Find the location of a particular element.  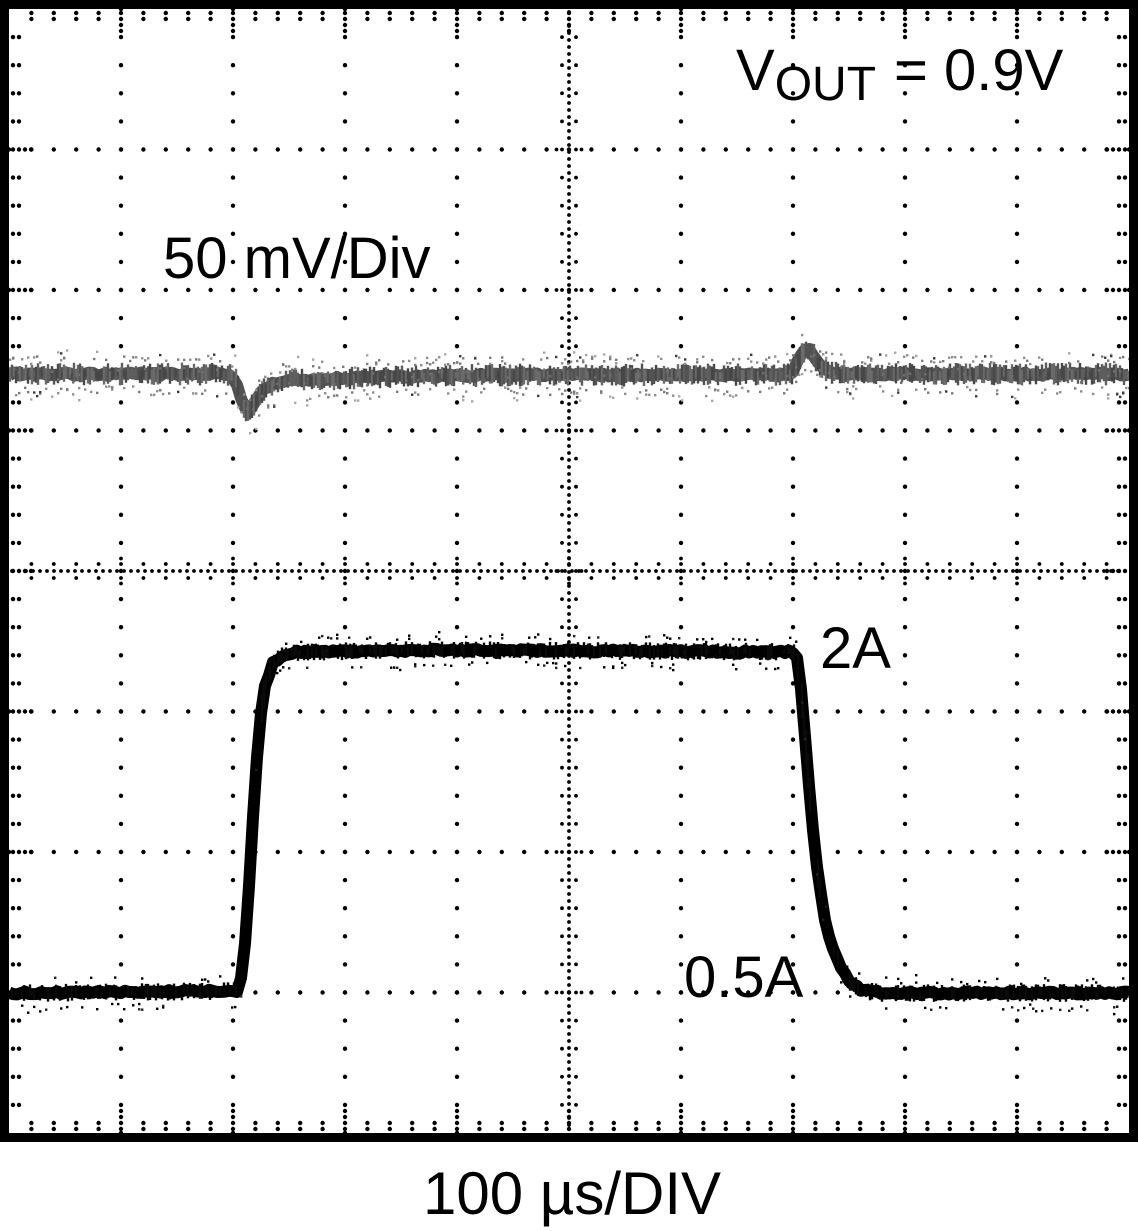

vout-symbol: V is located at coordinates (755, 70).